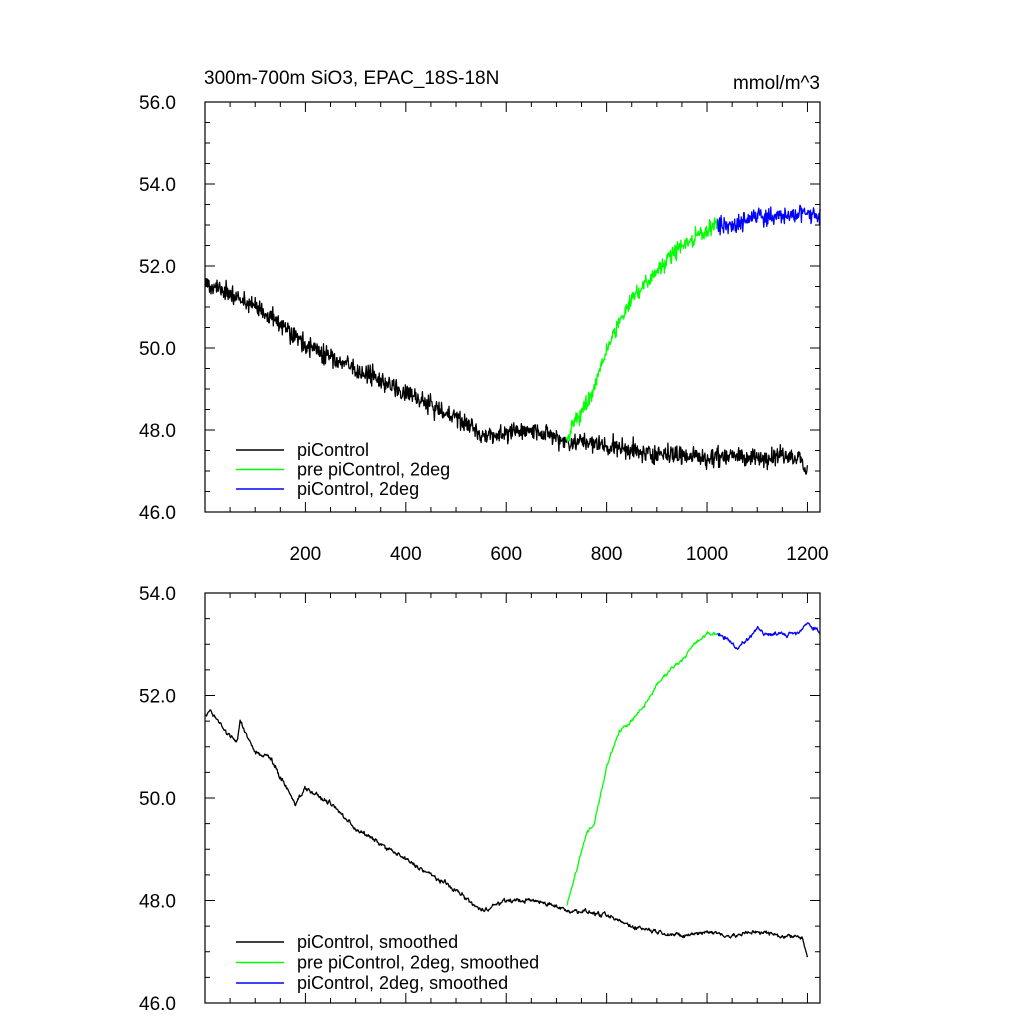  I want to click on x-tick-label: 1000, so click(707, 554).